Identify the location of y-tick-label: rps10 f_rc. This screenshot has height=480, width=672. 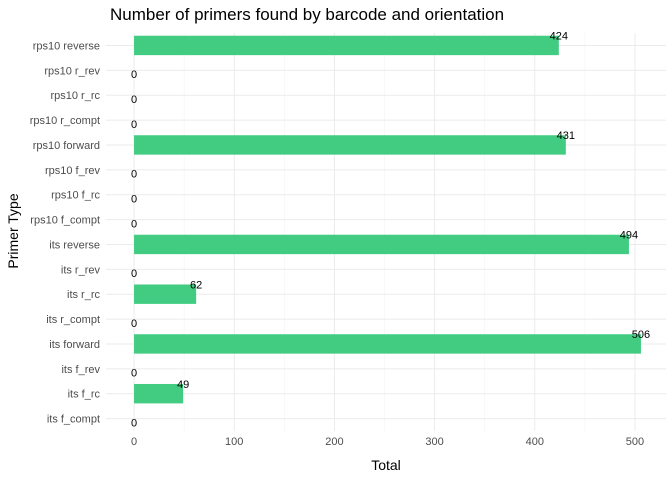
(75, 196).